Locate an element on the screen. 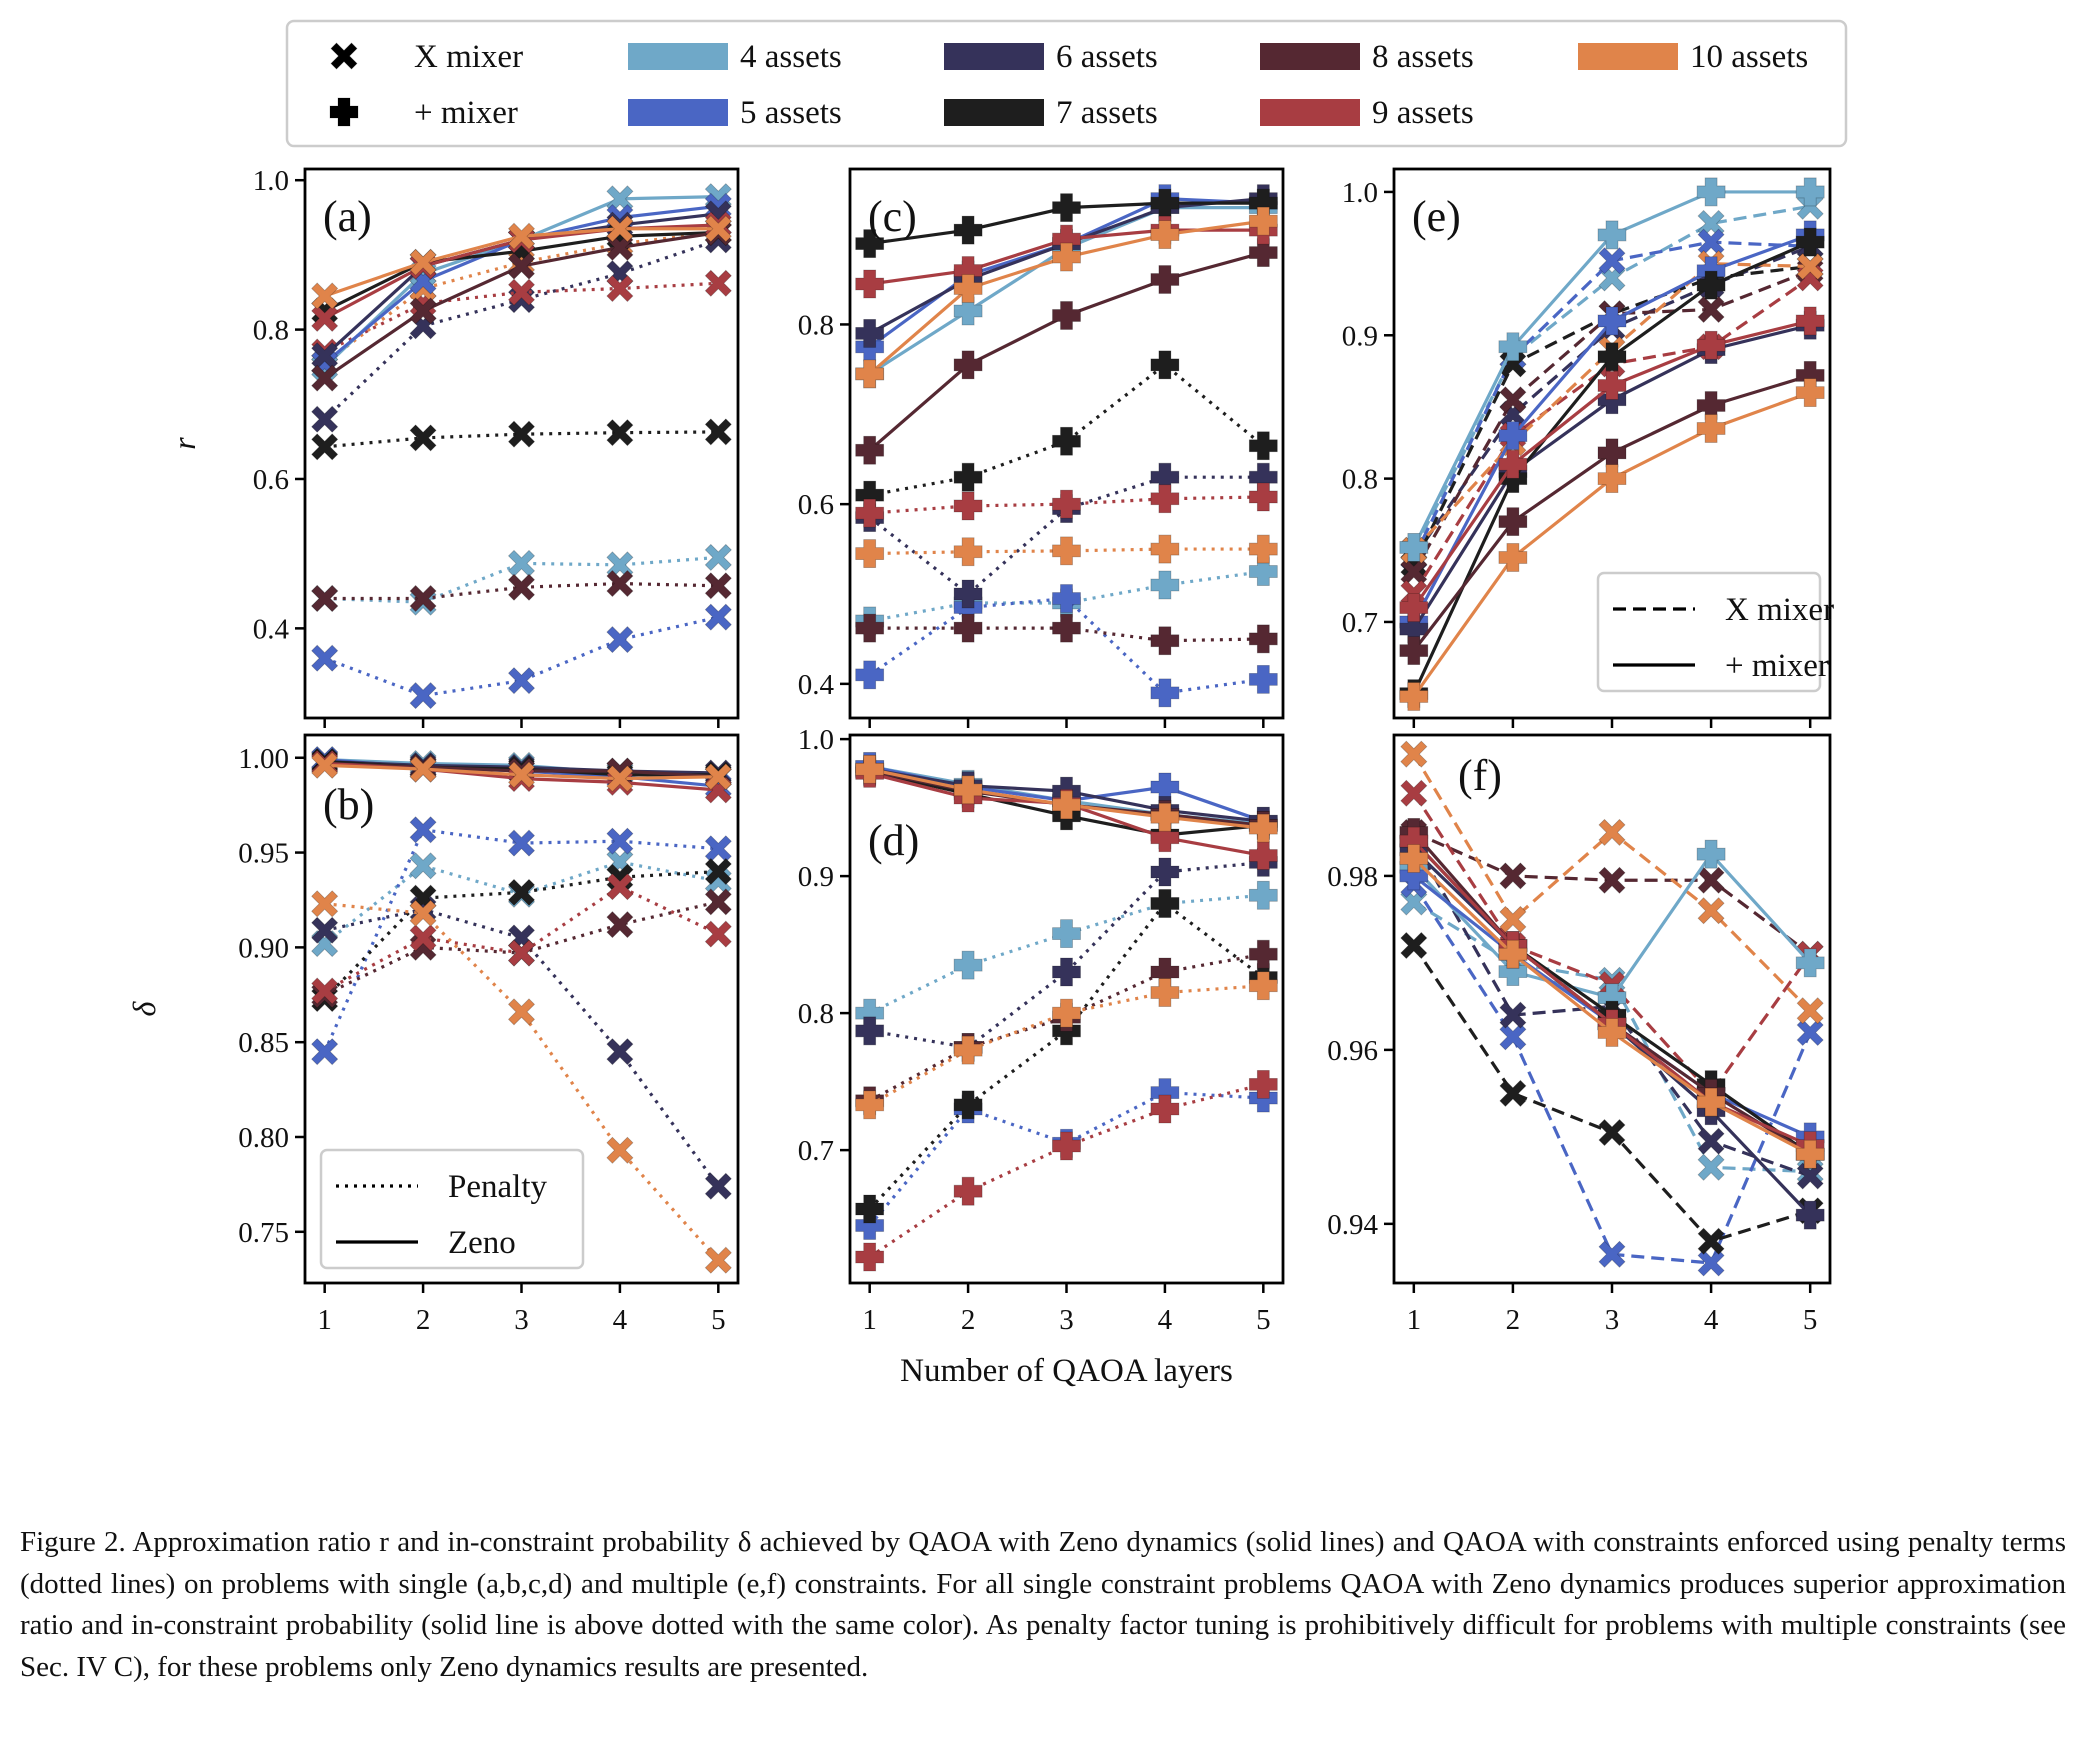 Image resolution: width=2082 pixels, height=1742 pixels. panel-a: 0.4 0.6 0.8 1.0 (a) r is located at coordinates (453, 446).